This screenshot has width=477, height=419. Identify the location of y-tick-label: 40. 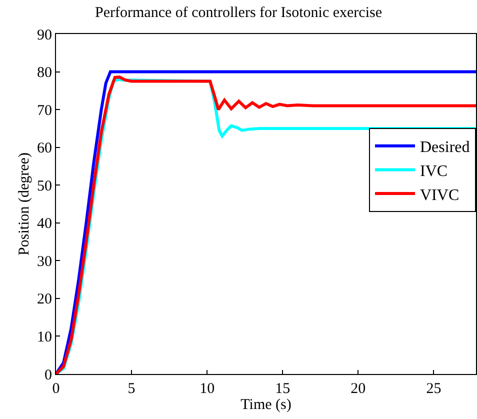
(44, 224).